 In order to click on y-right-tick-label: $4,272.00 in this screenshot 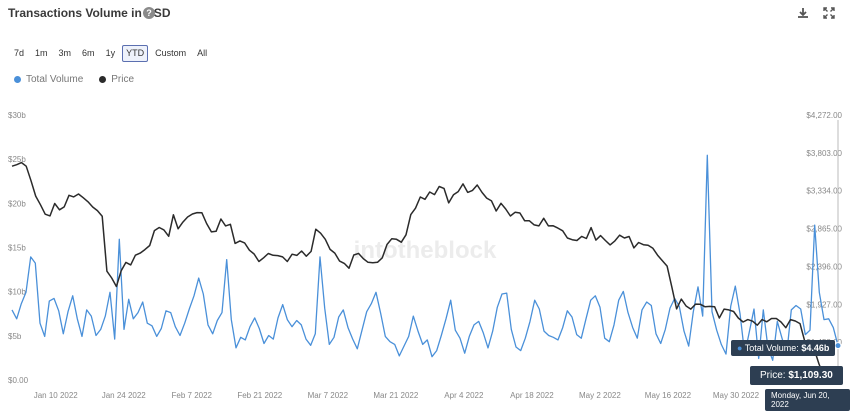, I will do `click(824, 115)`.